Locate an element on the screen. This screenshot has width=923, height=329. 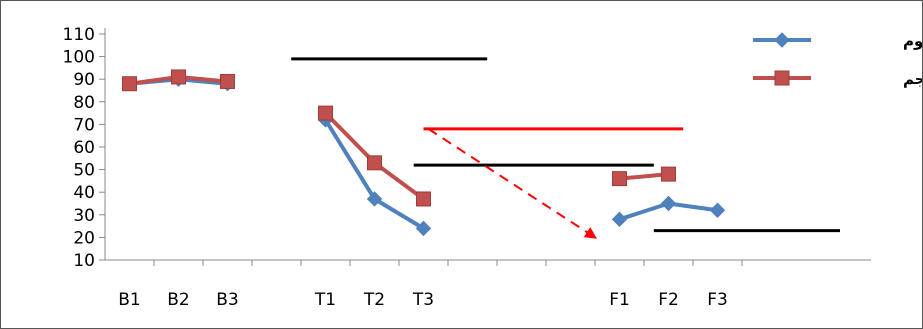
y-tick-label: 70 is located at coordinates (84, 125).